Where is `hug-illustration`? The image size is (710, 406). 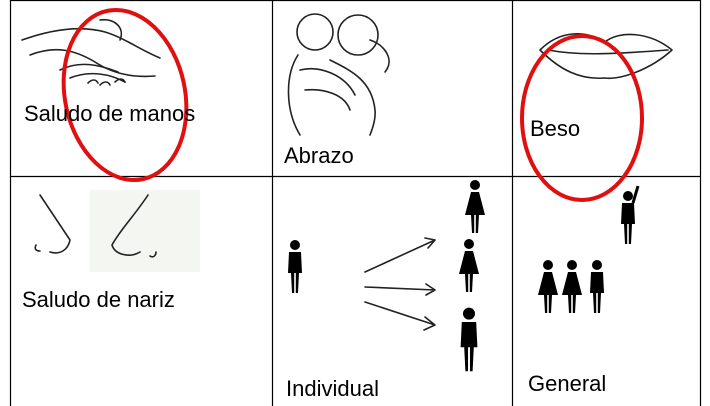 hug-illustration is located at coordinates (338, 74).